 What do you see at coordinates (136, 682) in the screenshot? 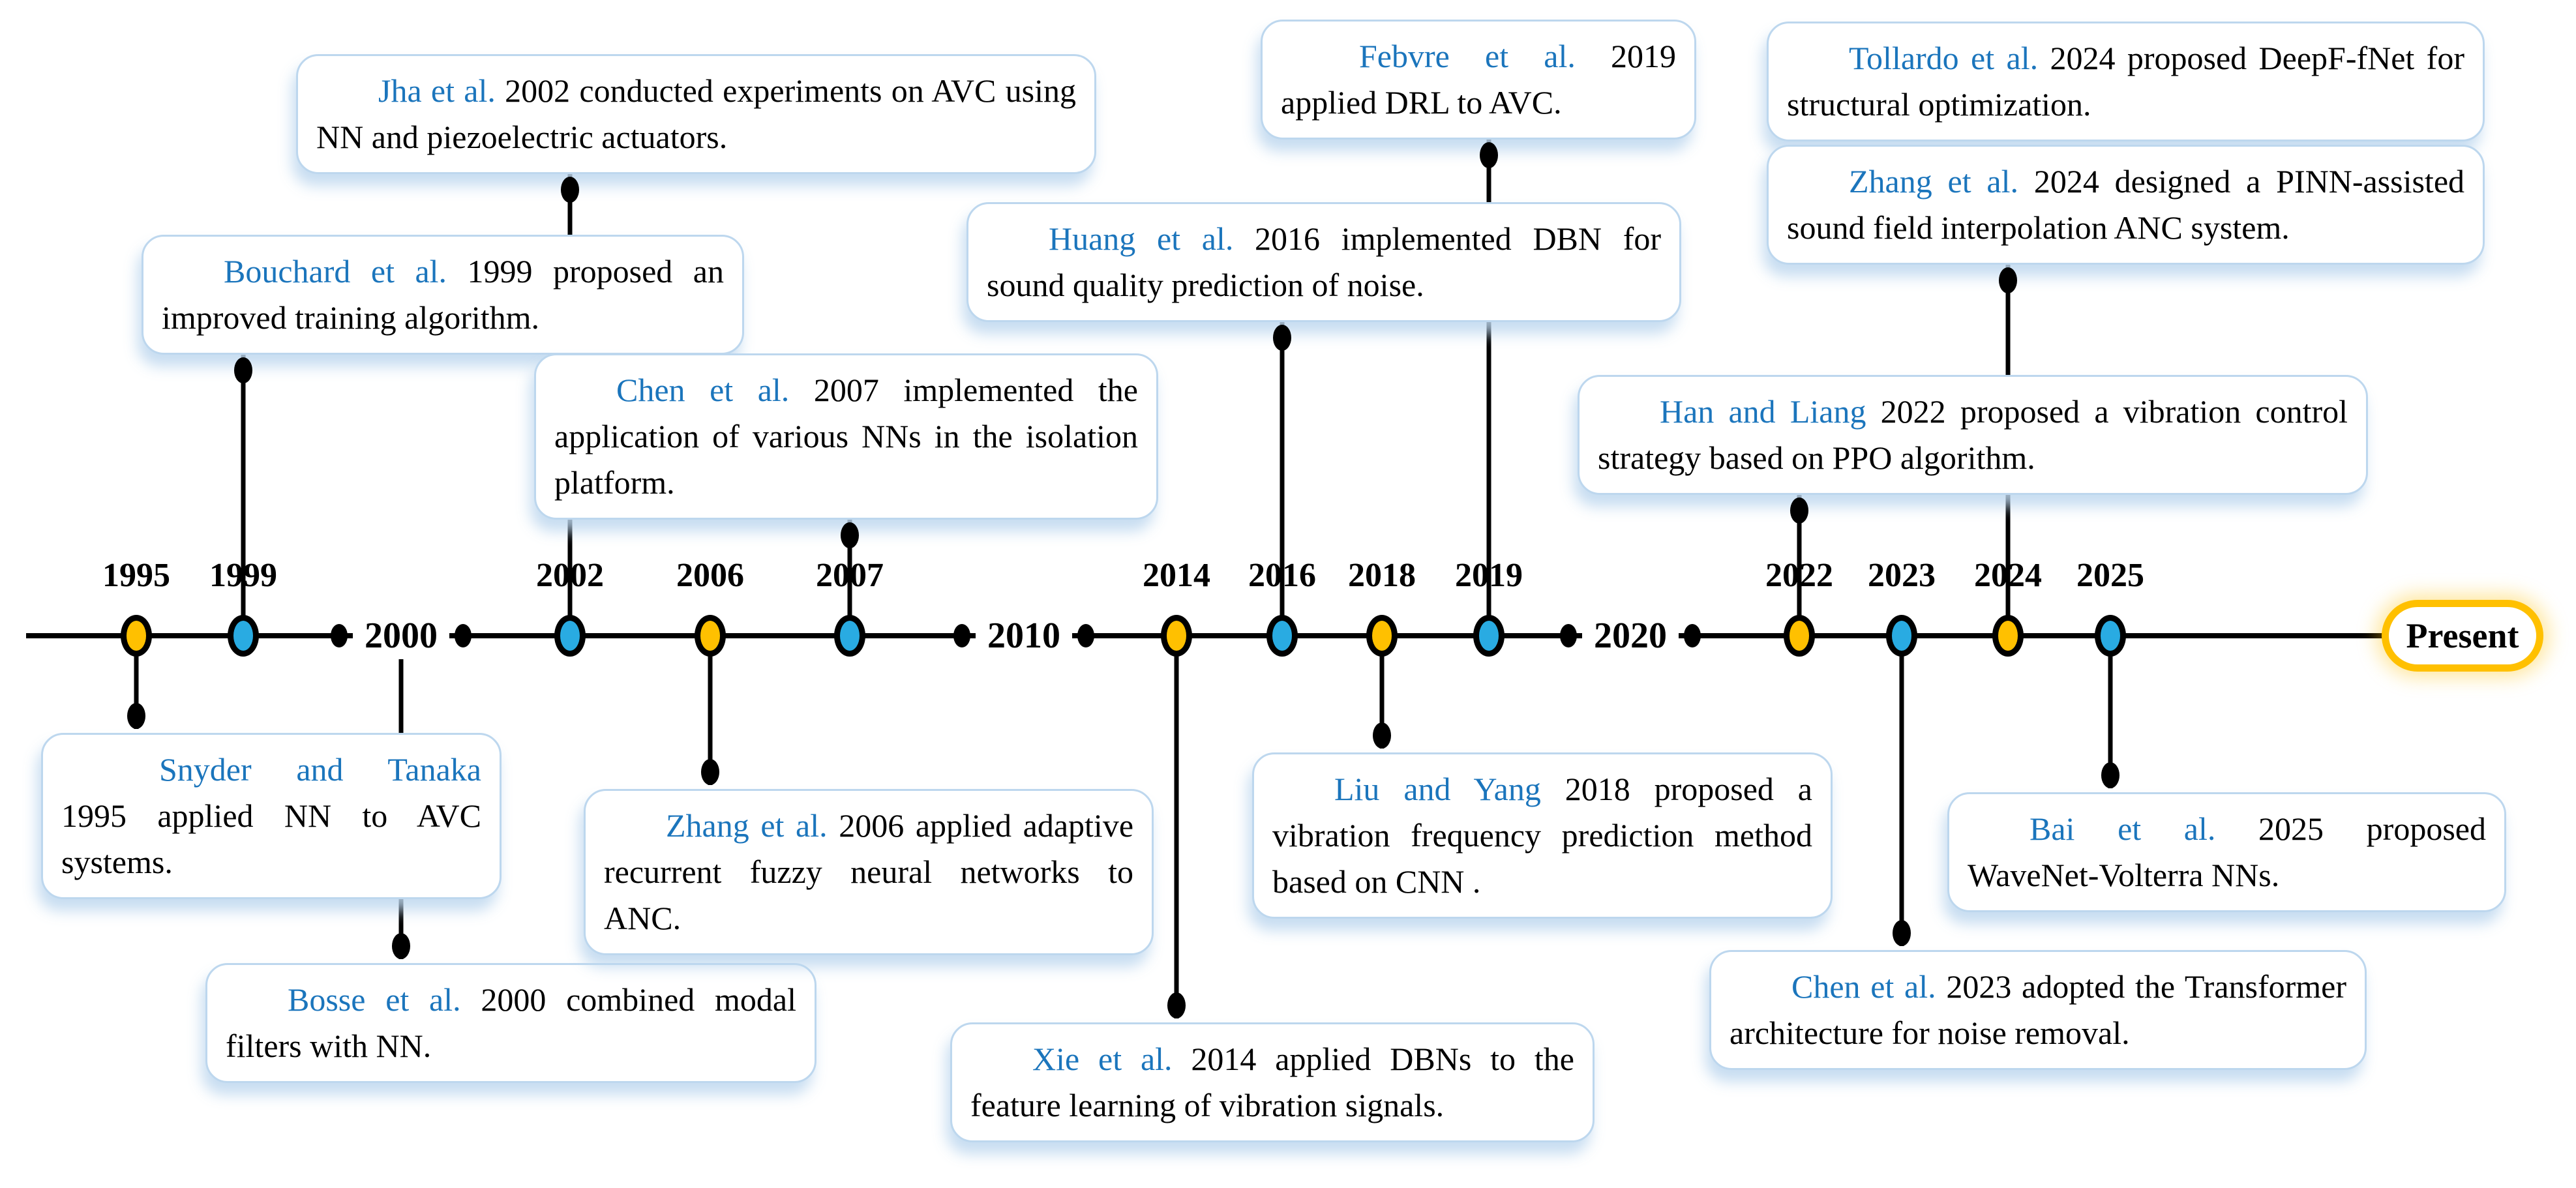
I see `connector-line-snyder-1995` at bounding box center [136, 682].